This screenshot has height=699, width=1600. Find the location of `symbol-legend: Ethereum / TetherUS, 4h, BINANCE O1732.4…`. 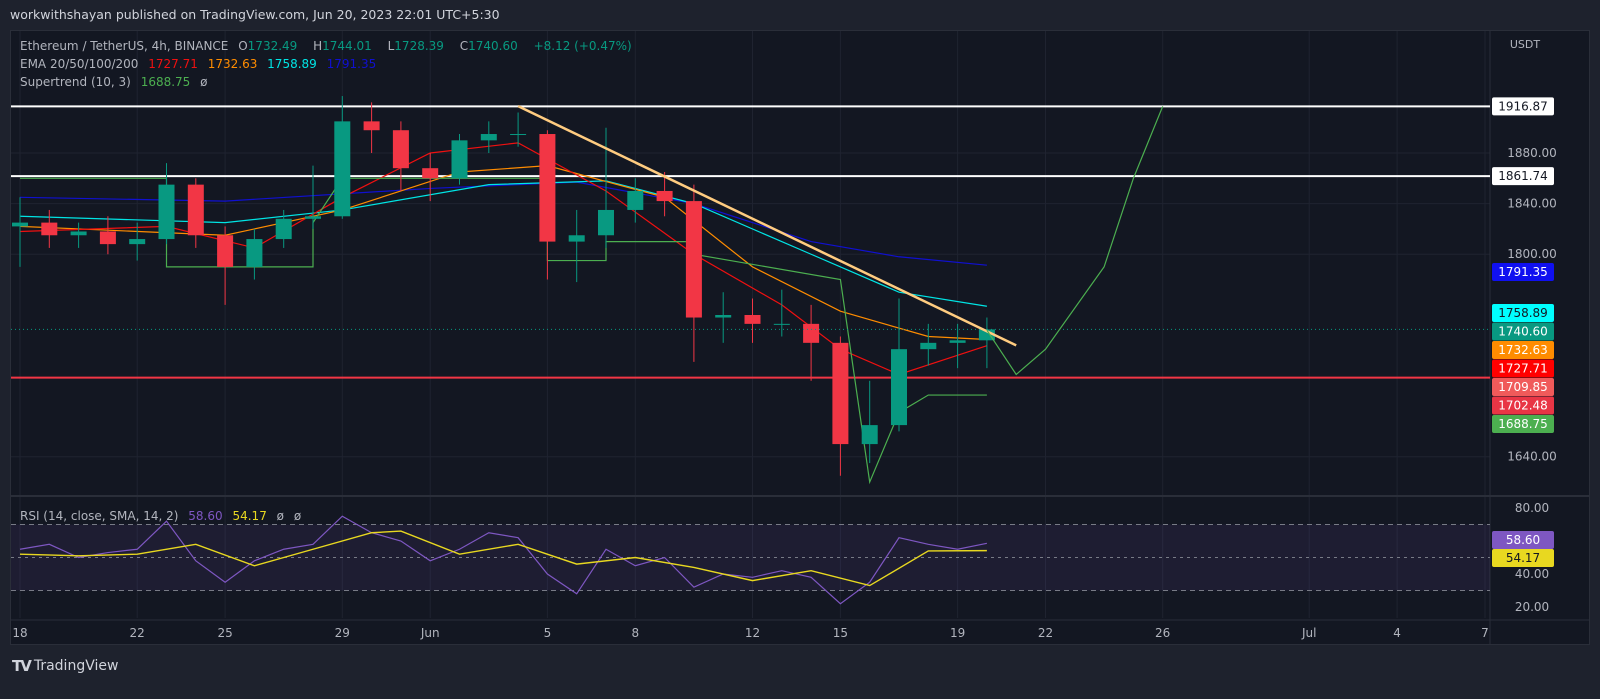

symbol-legend: Ethereum / TetherUS, 4h, BINANCE O1732.4… is located at coordinates (329, 46).